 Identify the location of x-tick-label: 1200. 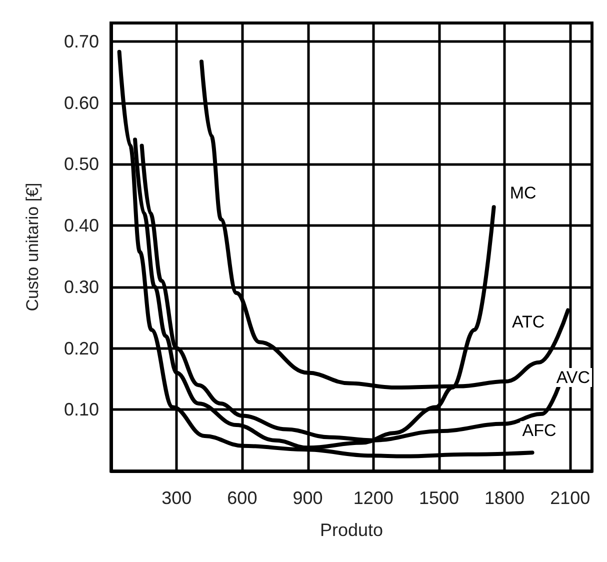
(373, 498).